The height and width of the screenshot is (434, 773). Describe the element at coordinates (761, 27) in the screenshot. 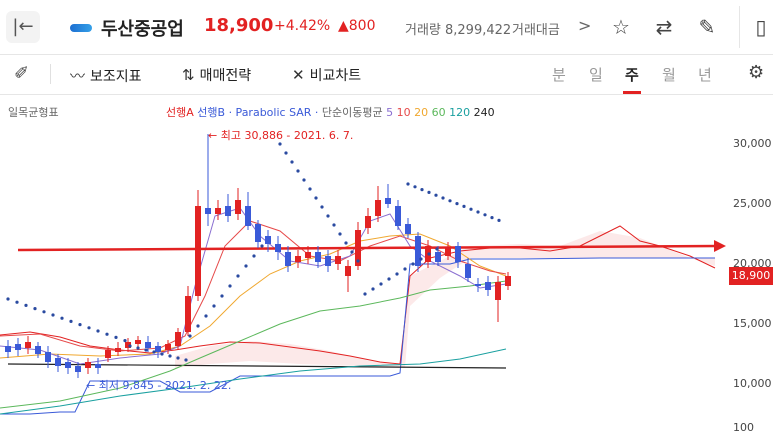

I see `panel-icon: ▯` at that location.